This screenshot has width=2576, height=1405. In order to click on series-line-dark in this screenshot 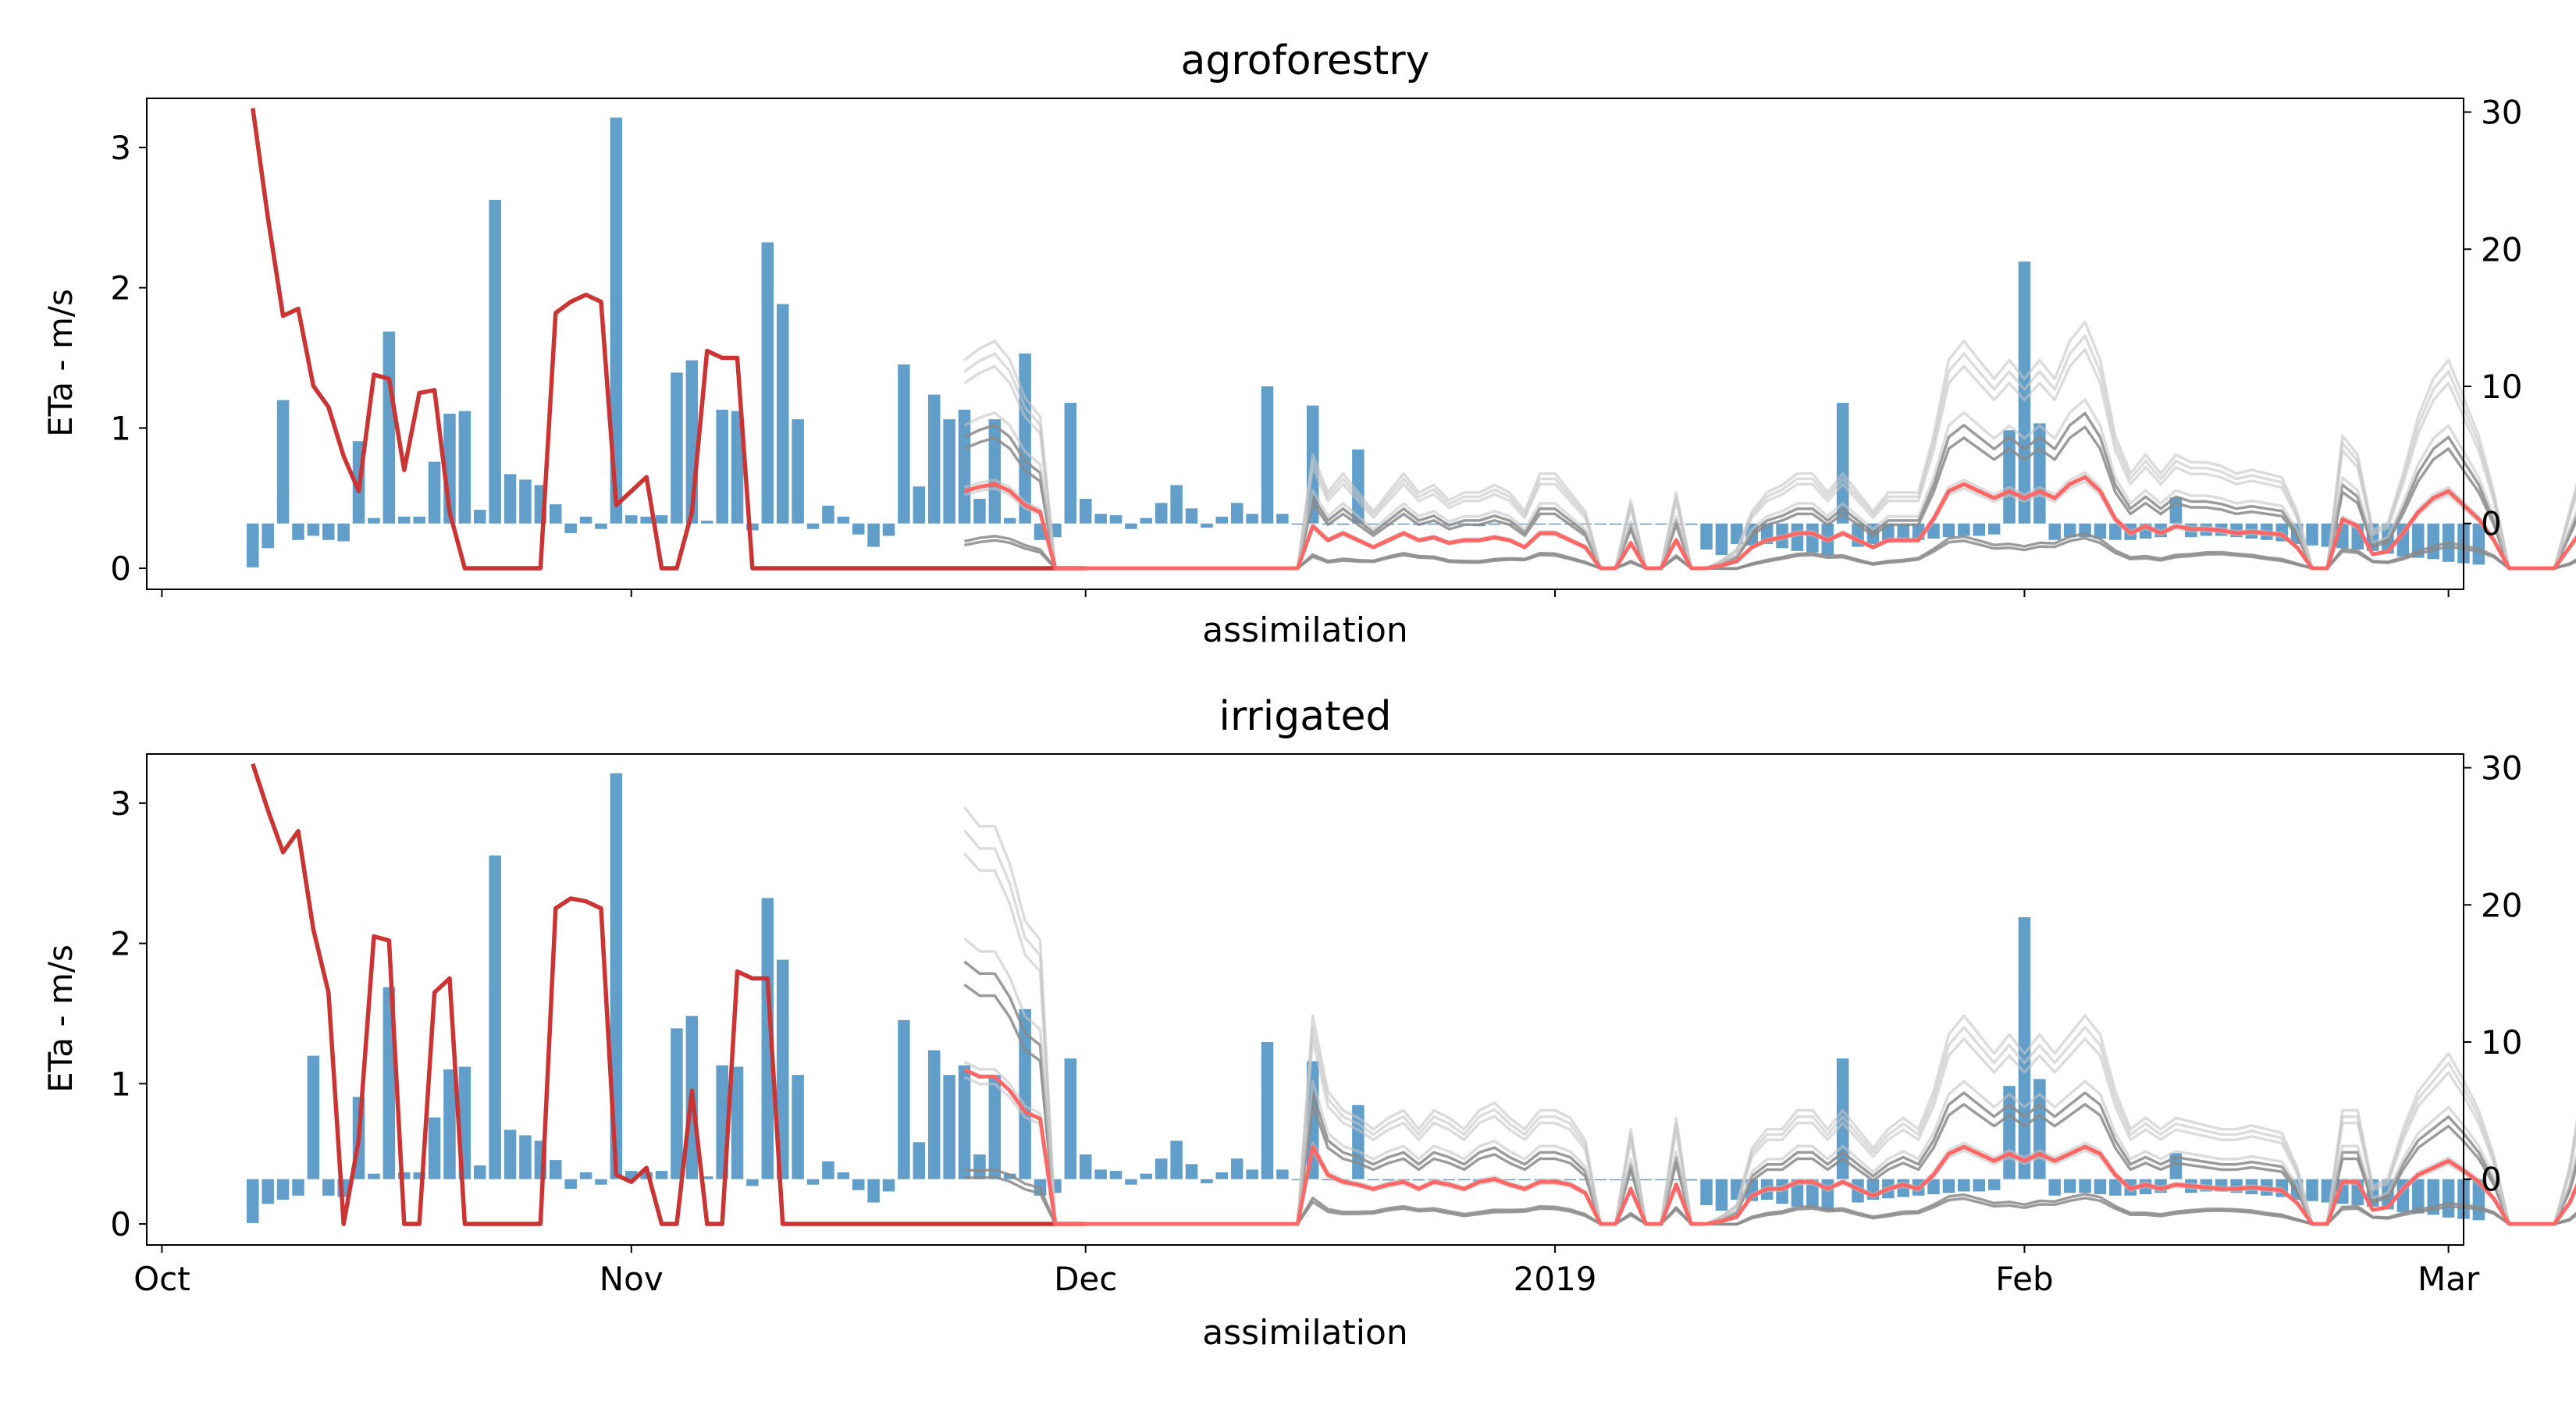, I will do `click(668, 995)`.